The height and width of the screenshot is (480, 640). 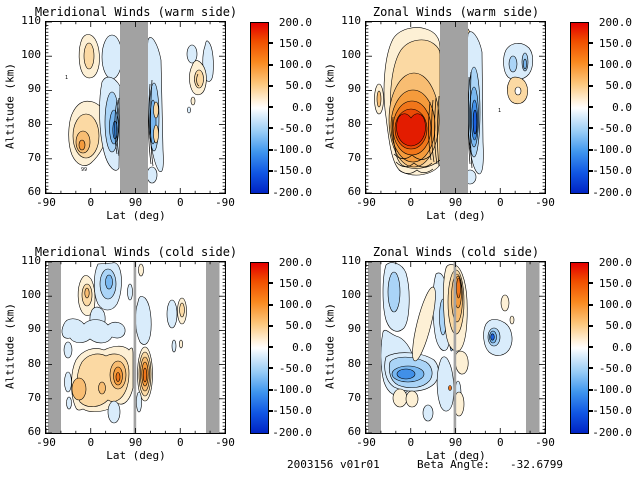 I want to click on panel-title: Zonal Winds (cold side), so click(x=456, y=252).